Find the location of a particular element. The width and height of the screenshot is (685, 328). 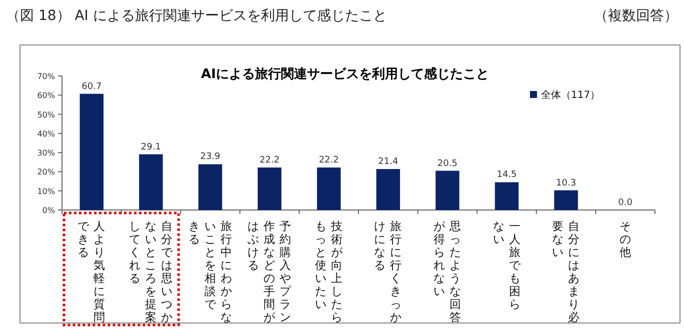

text: 60.7 is located at coordinates (92, 87).